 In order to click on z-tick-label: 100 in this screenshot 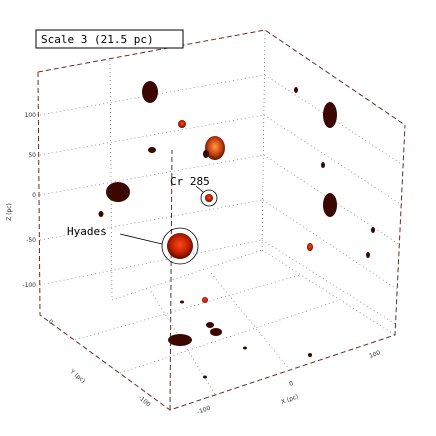, I will do `click(31, 115)`.